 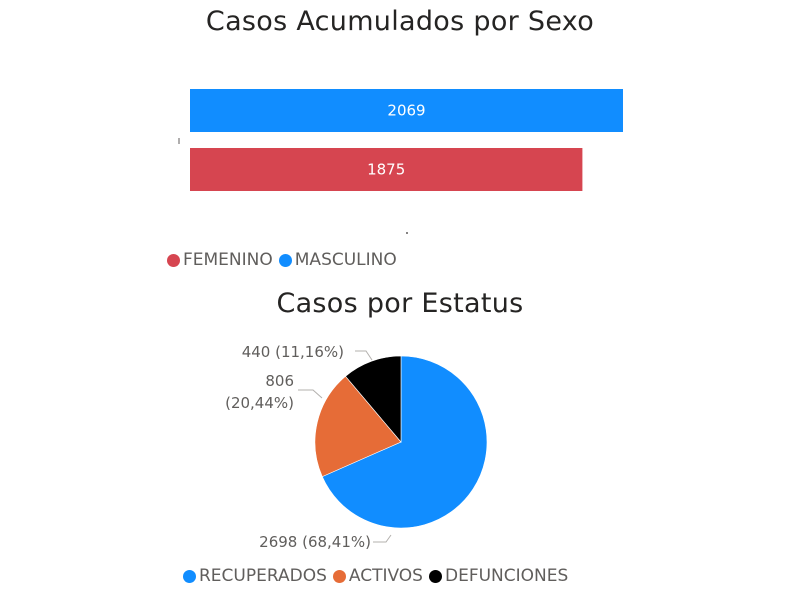 I want to click on pie-slice-defunciones, so click(x=373, y=399).